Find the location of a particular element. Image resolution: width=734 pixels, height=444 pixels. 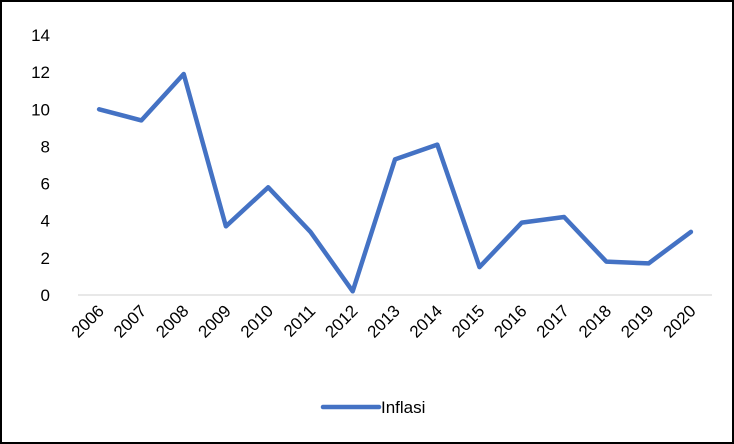

x-tick-label: 2008 is located at coordinates (172, 321).